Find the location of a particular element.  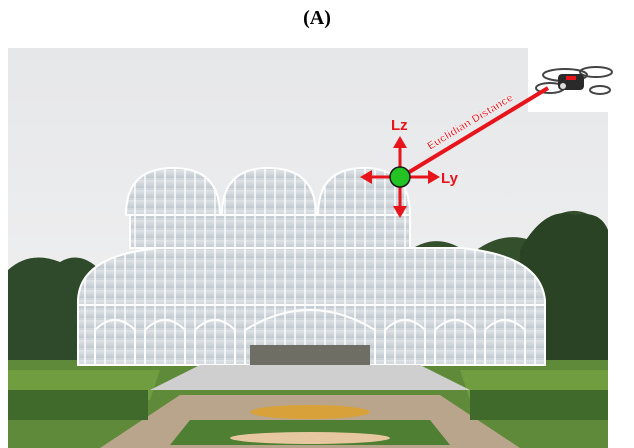

distance-line is located at coordinates (477, 131).